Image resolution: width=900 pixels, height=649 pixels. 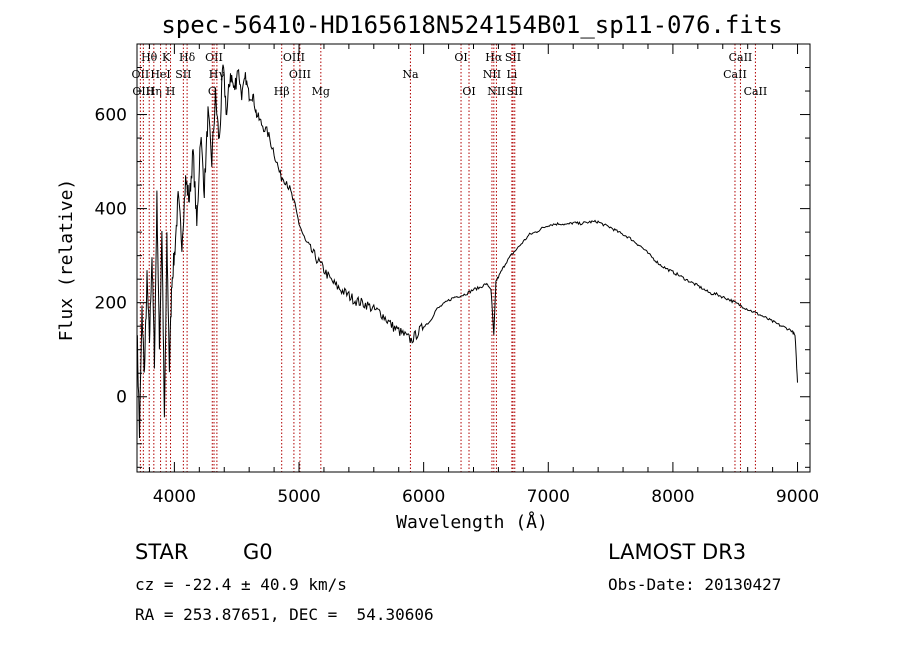 I want to click on redshift-cz: cz = -22.4 ± 40.9 km/s, so click(x=241, y=584).